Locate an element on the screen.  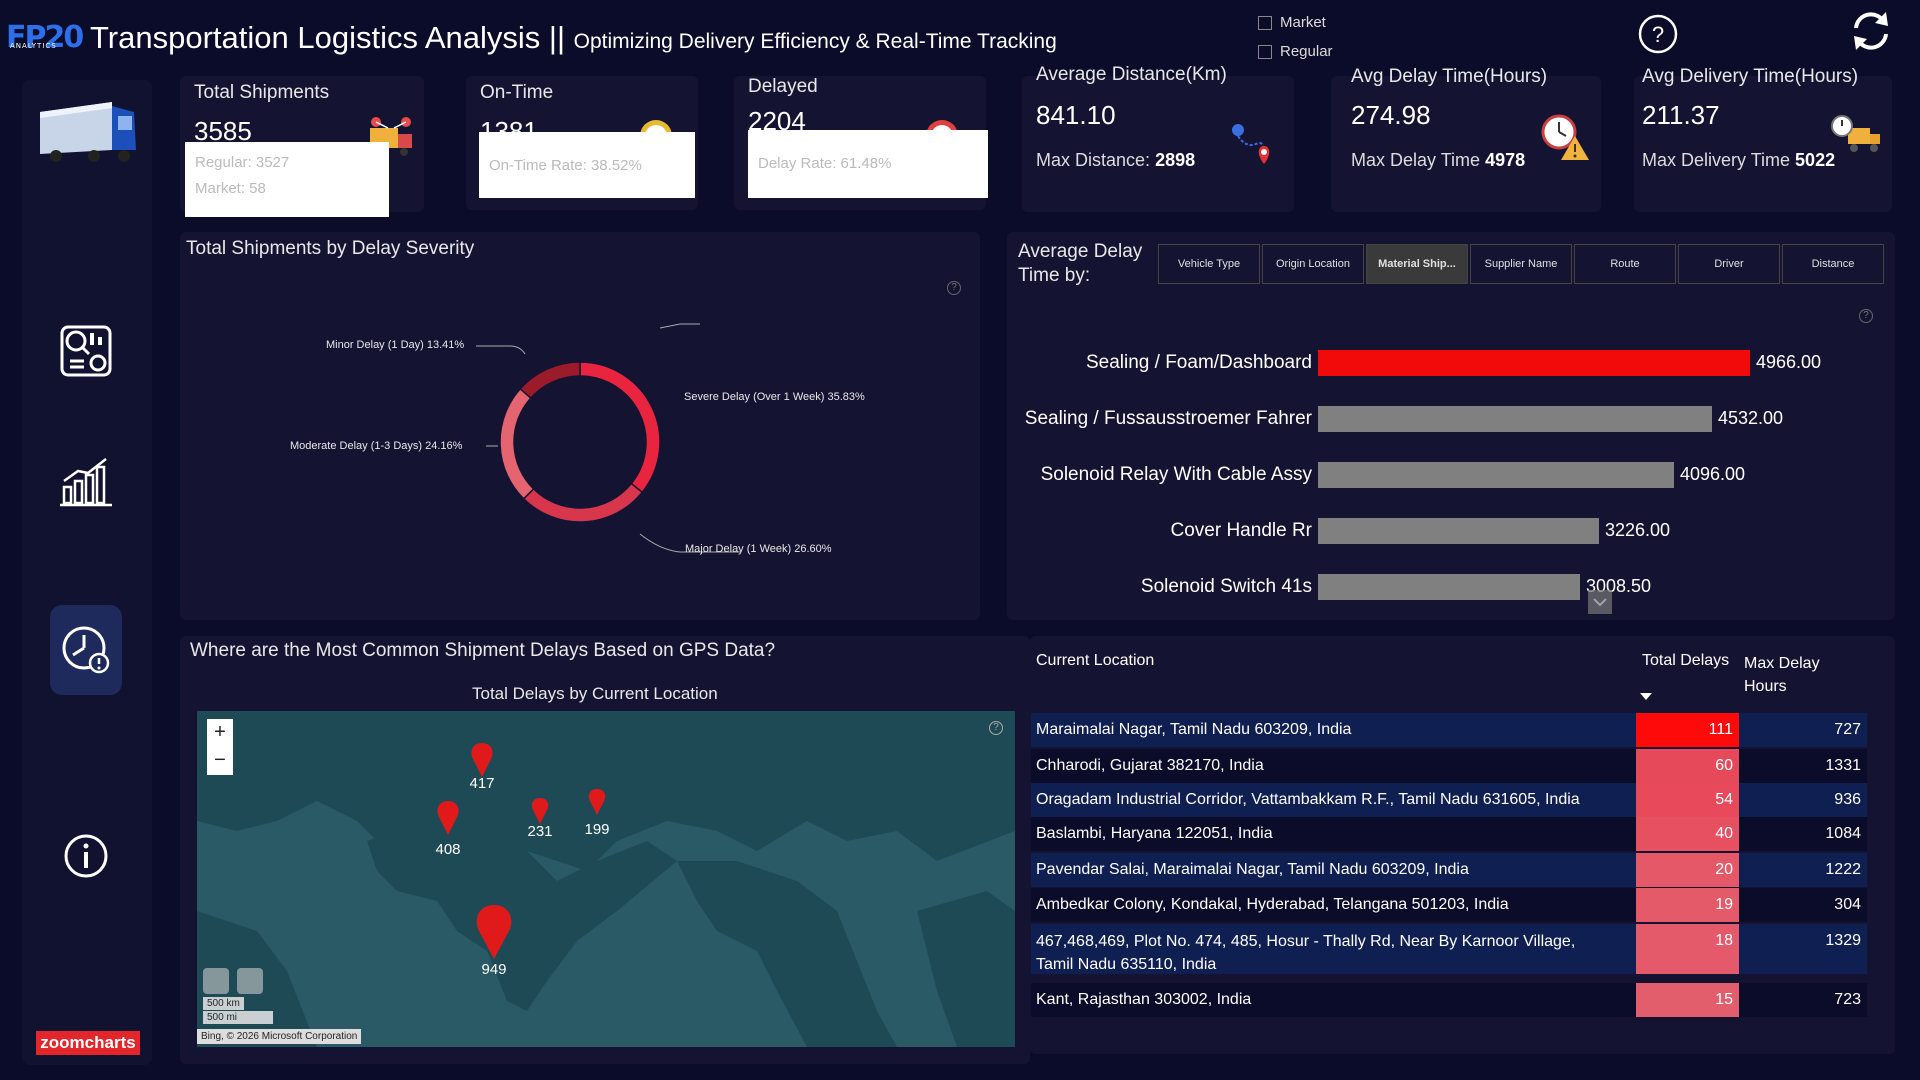
bar-value-label: 4966.00 is located at coordinates (1789, 362).